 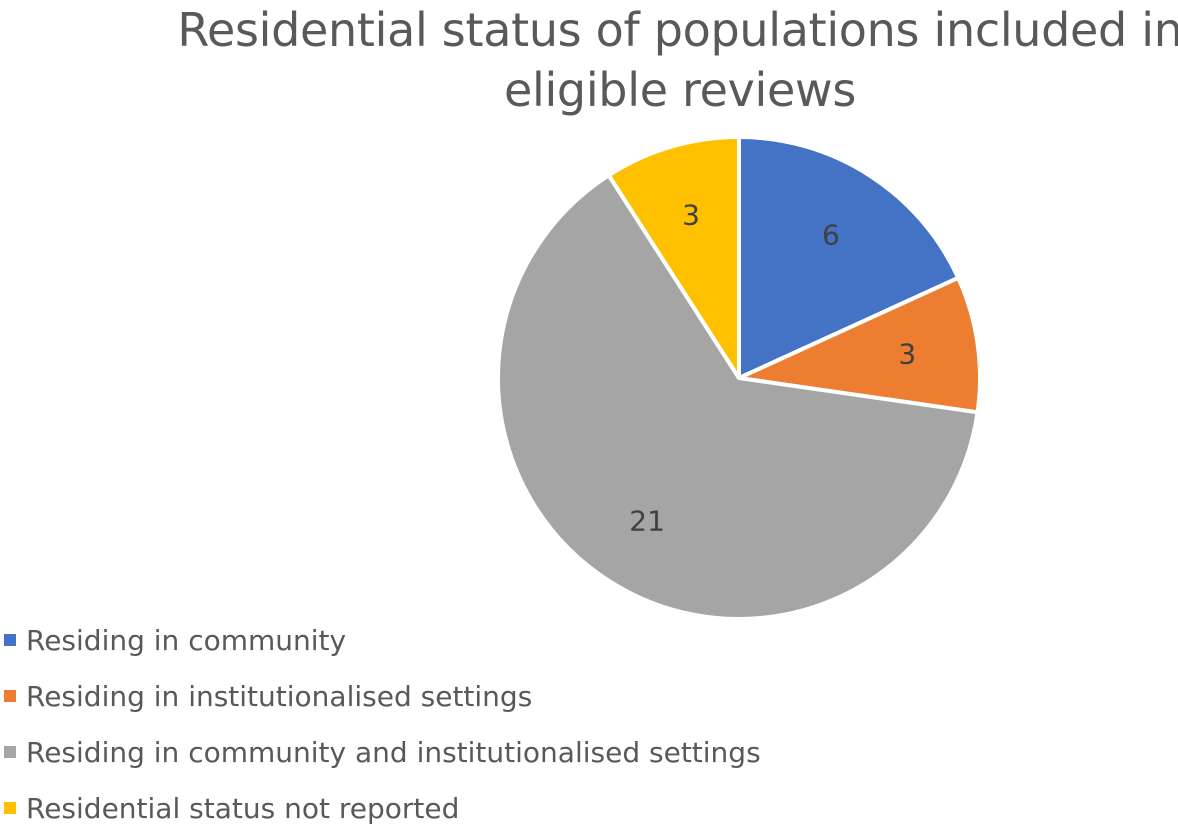 What do you see at coordinates (849, 257) in the screenshot?
I see `slice-community` at bounding box center [849, 257].